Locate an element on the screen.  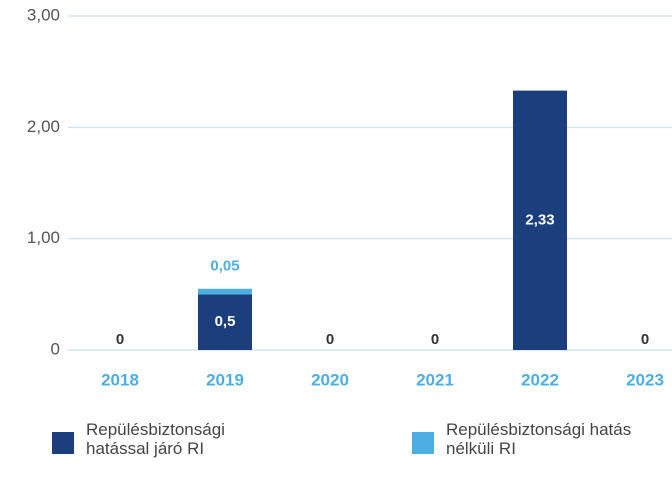
x-tick-label: 2021 is located at coordinates (435, 379).